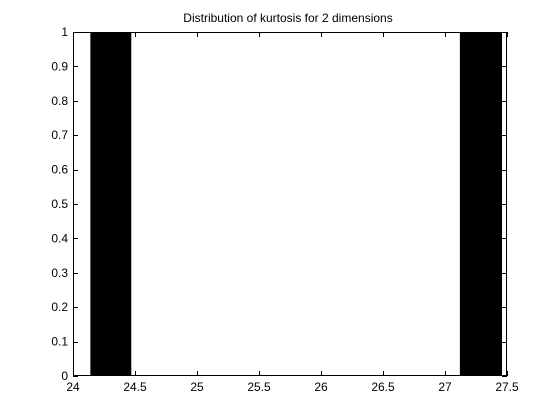  Describe the element at coordinates (59, 170) in the screenshot. I see `y-tick-label: 0.6` at that location.